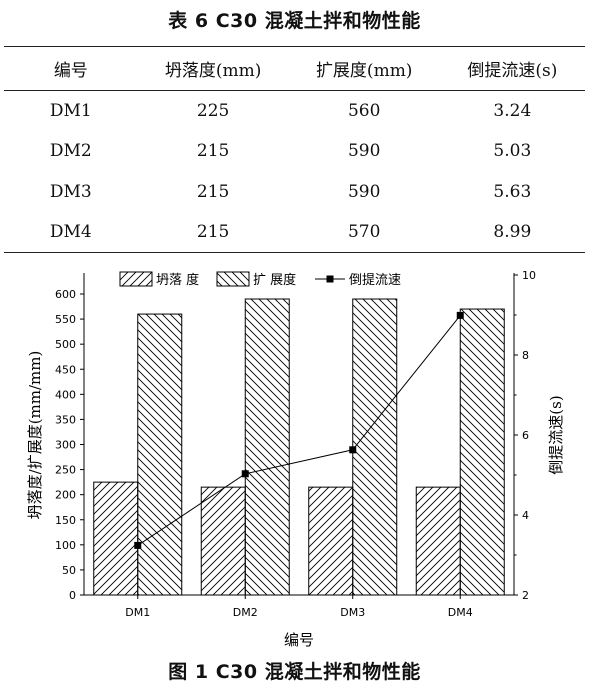 The height and width of the screenshot is (697, 589). What do you see at coordinates (213, 111) in the screenshot?
I see `cell-slump: 225` at bounding box center [213, 111].